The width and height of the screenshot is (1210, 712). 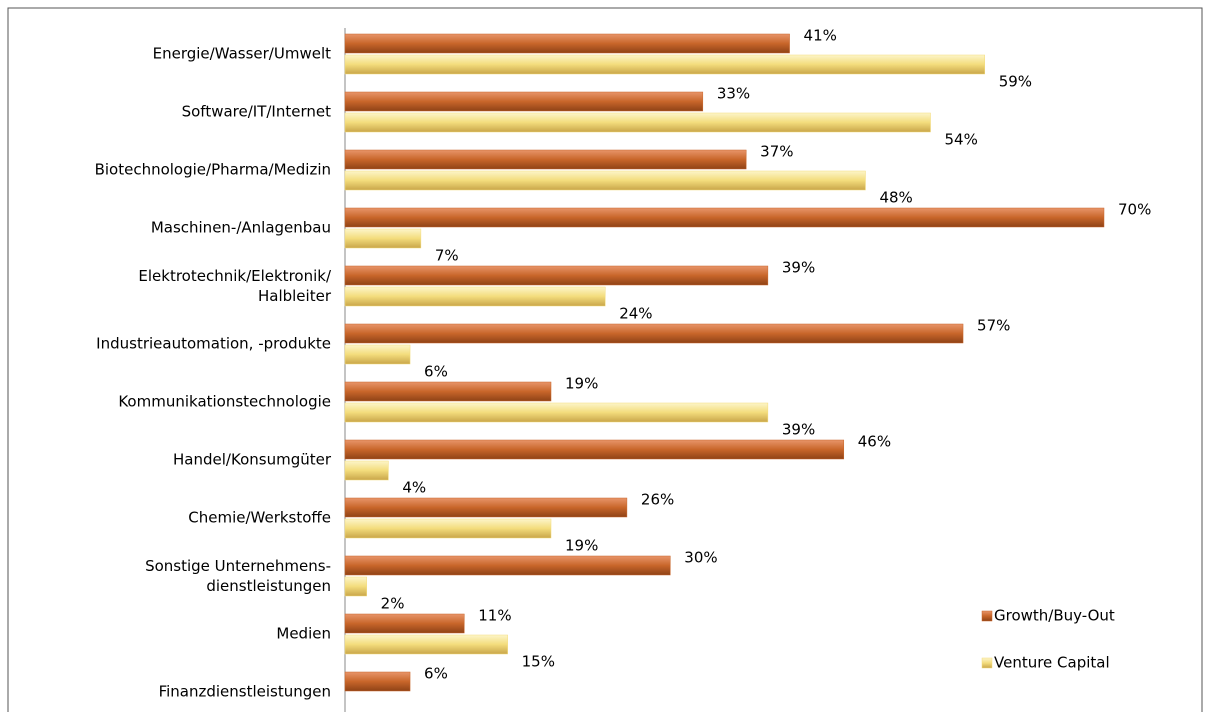 I want to click on value-label: 41%, so click(x=820, y=36).